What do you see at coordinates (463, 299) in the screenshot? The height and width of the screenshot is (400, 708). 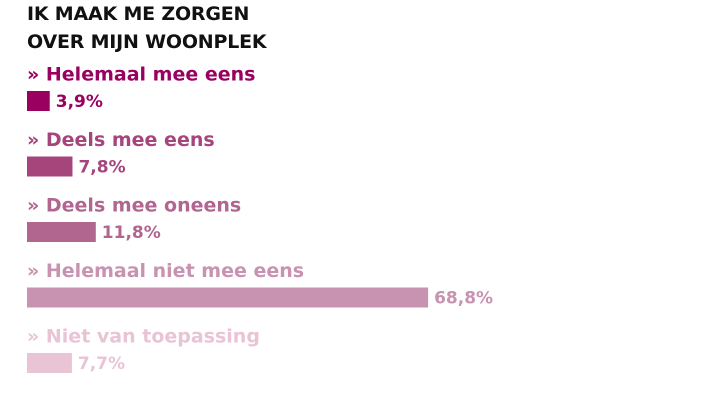 I see `value-label: 68,8%` at bounding box center [463, 299].